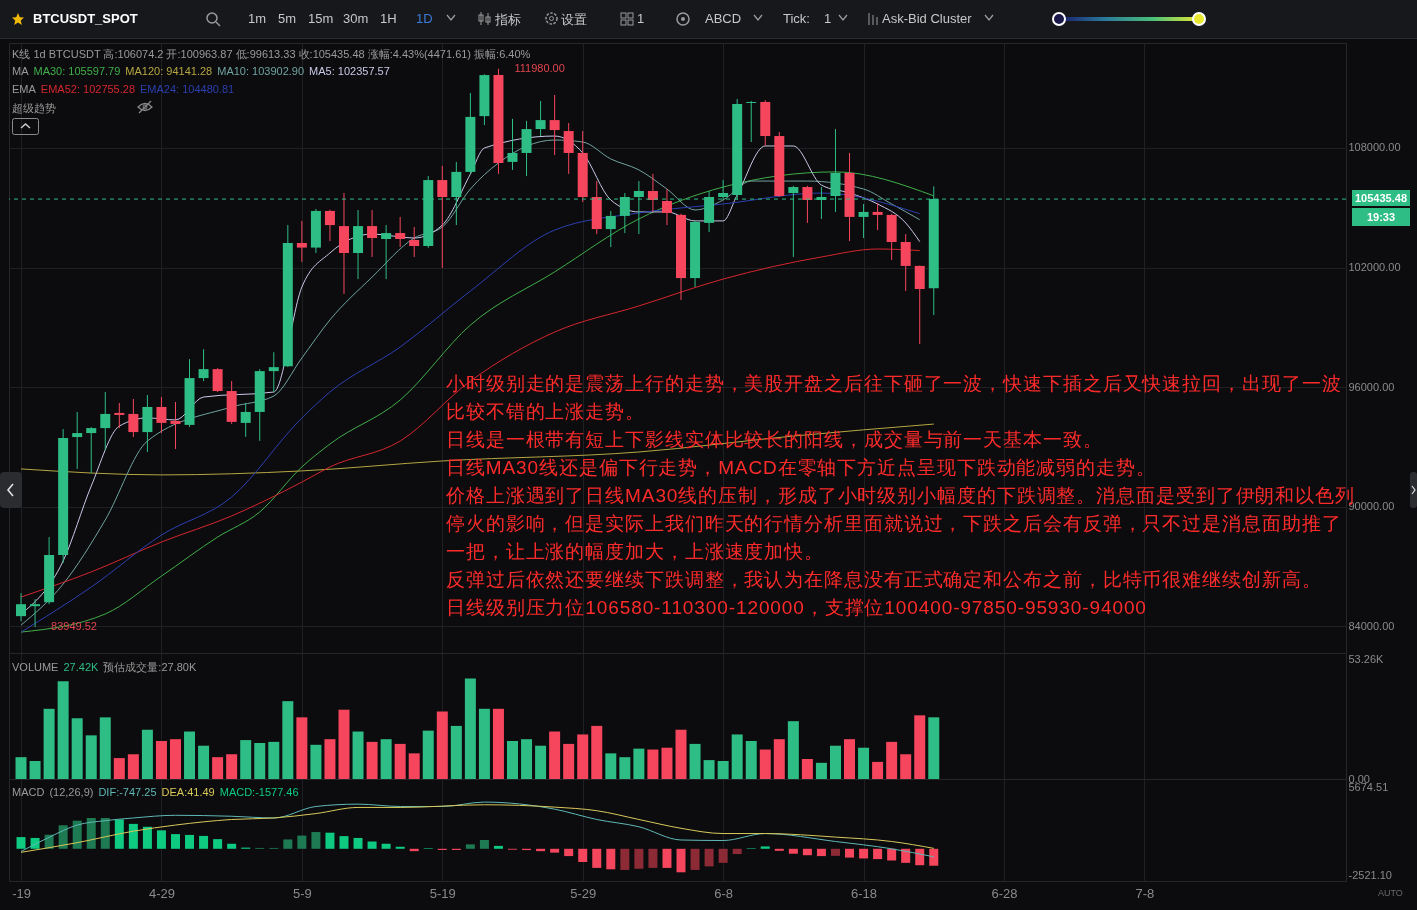  What do you see at coordinates (539, 67) in the screenshot?
I see `annotation: 111980.00` at bounding box center [539, 67].